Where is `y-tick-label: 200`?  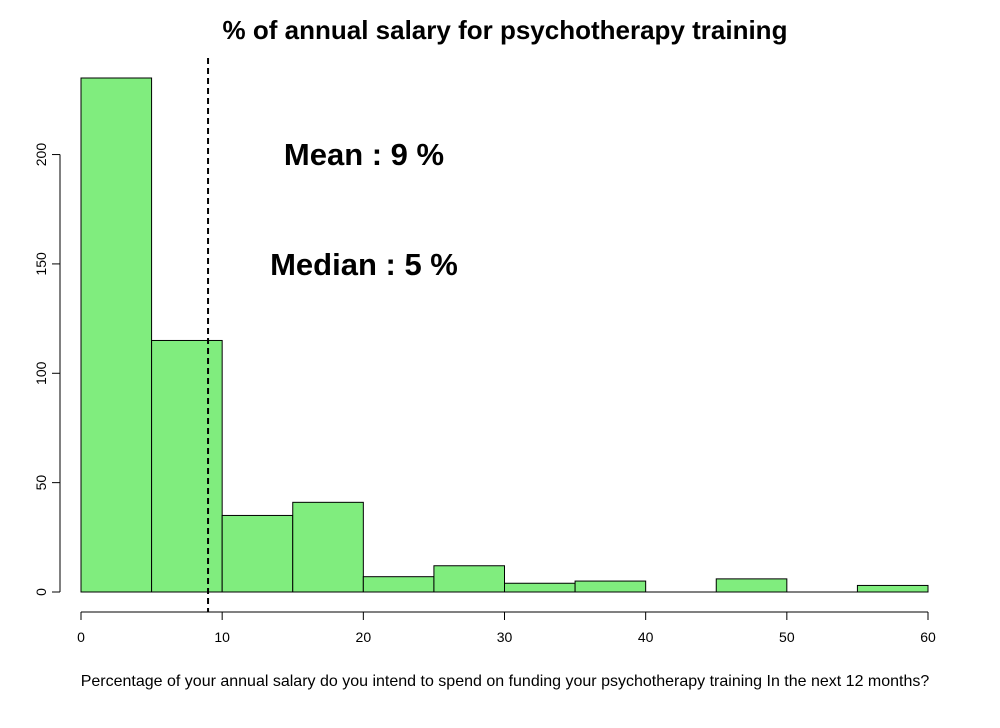
y-tick-label: 200 is located at coordinates (41, 155).